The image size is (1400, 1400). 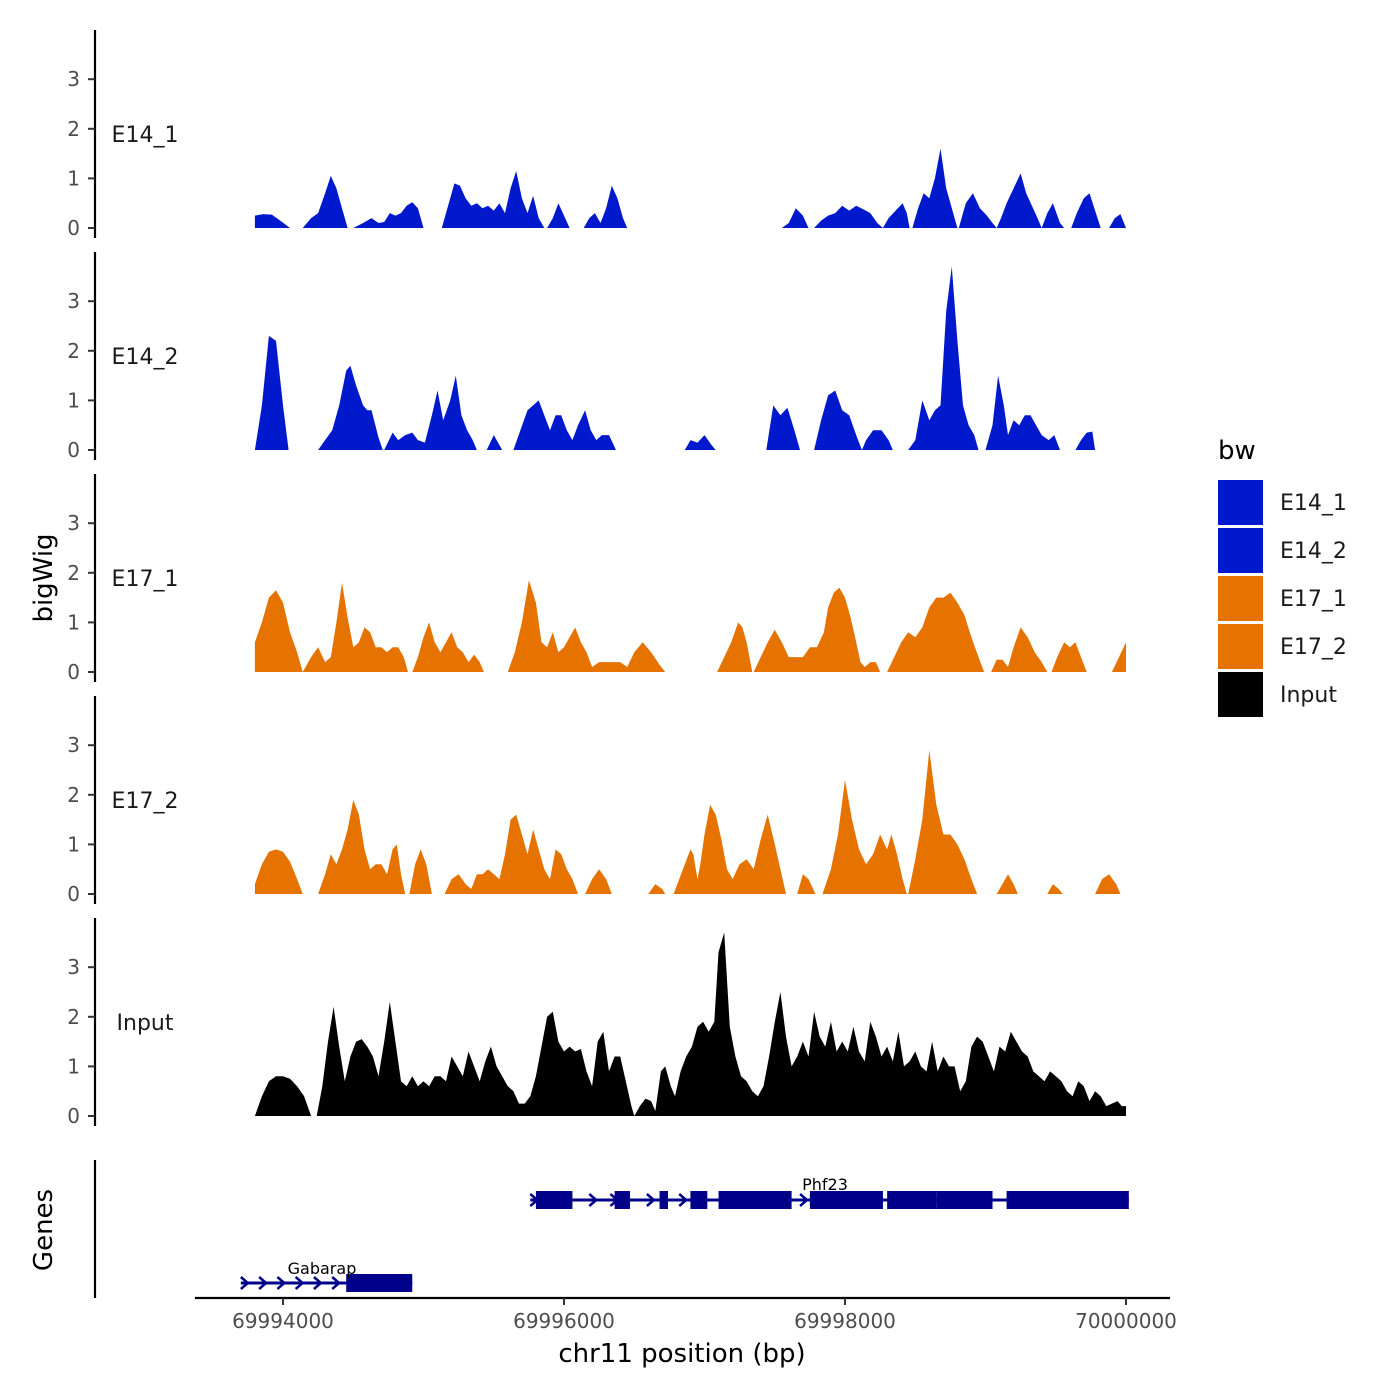 I want to click on track-label: E14_1, so click(x=145, y=135).